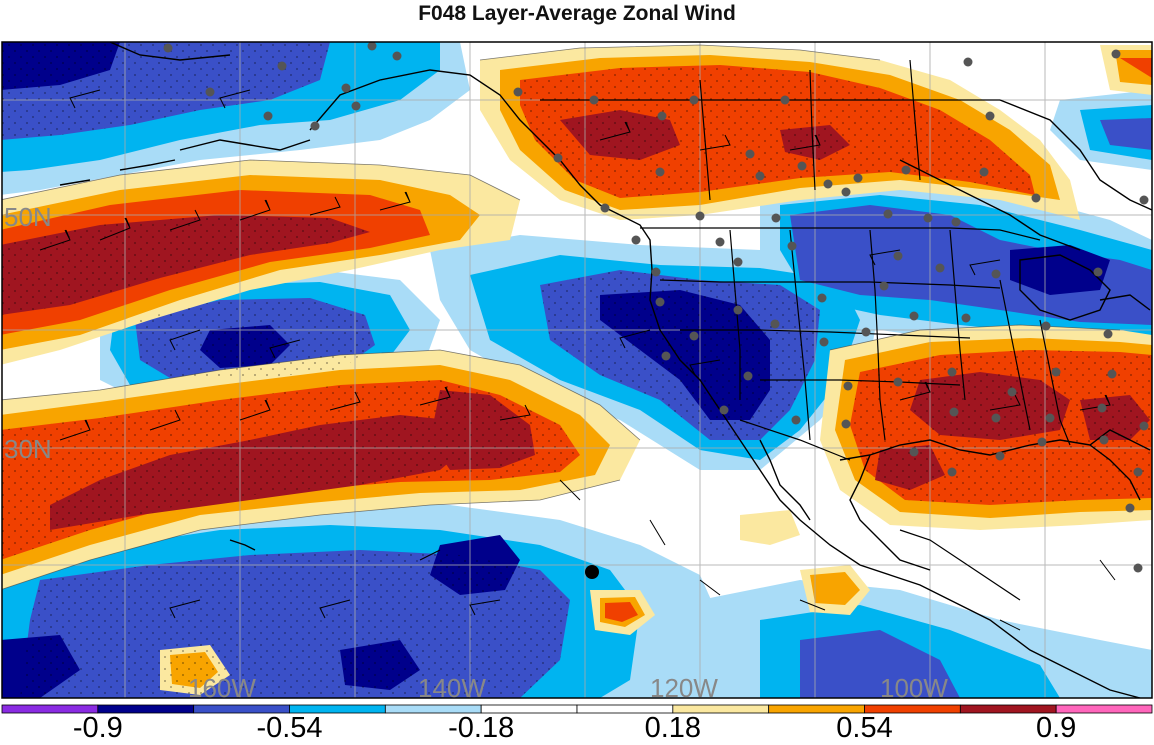  What do you see at coordinates (577, 13) in the screenshot?
I see `map-title: F048 Layer-Average Zonal Wind` at bounding box center [577, 13].